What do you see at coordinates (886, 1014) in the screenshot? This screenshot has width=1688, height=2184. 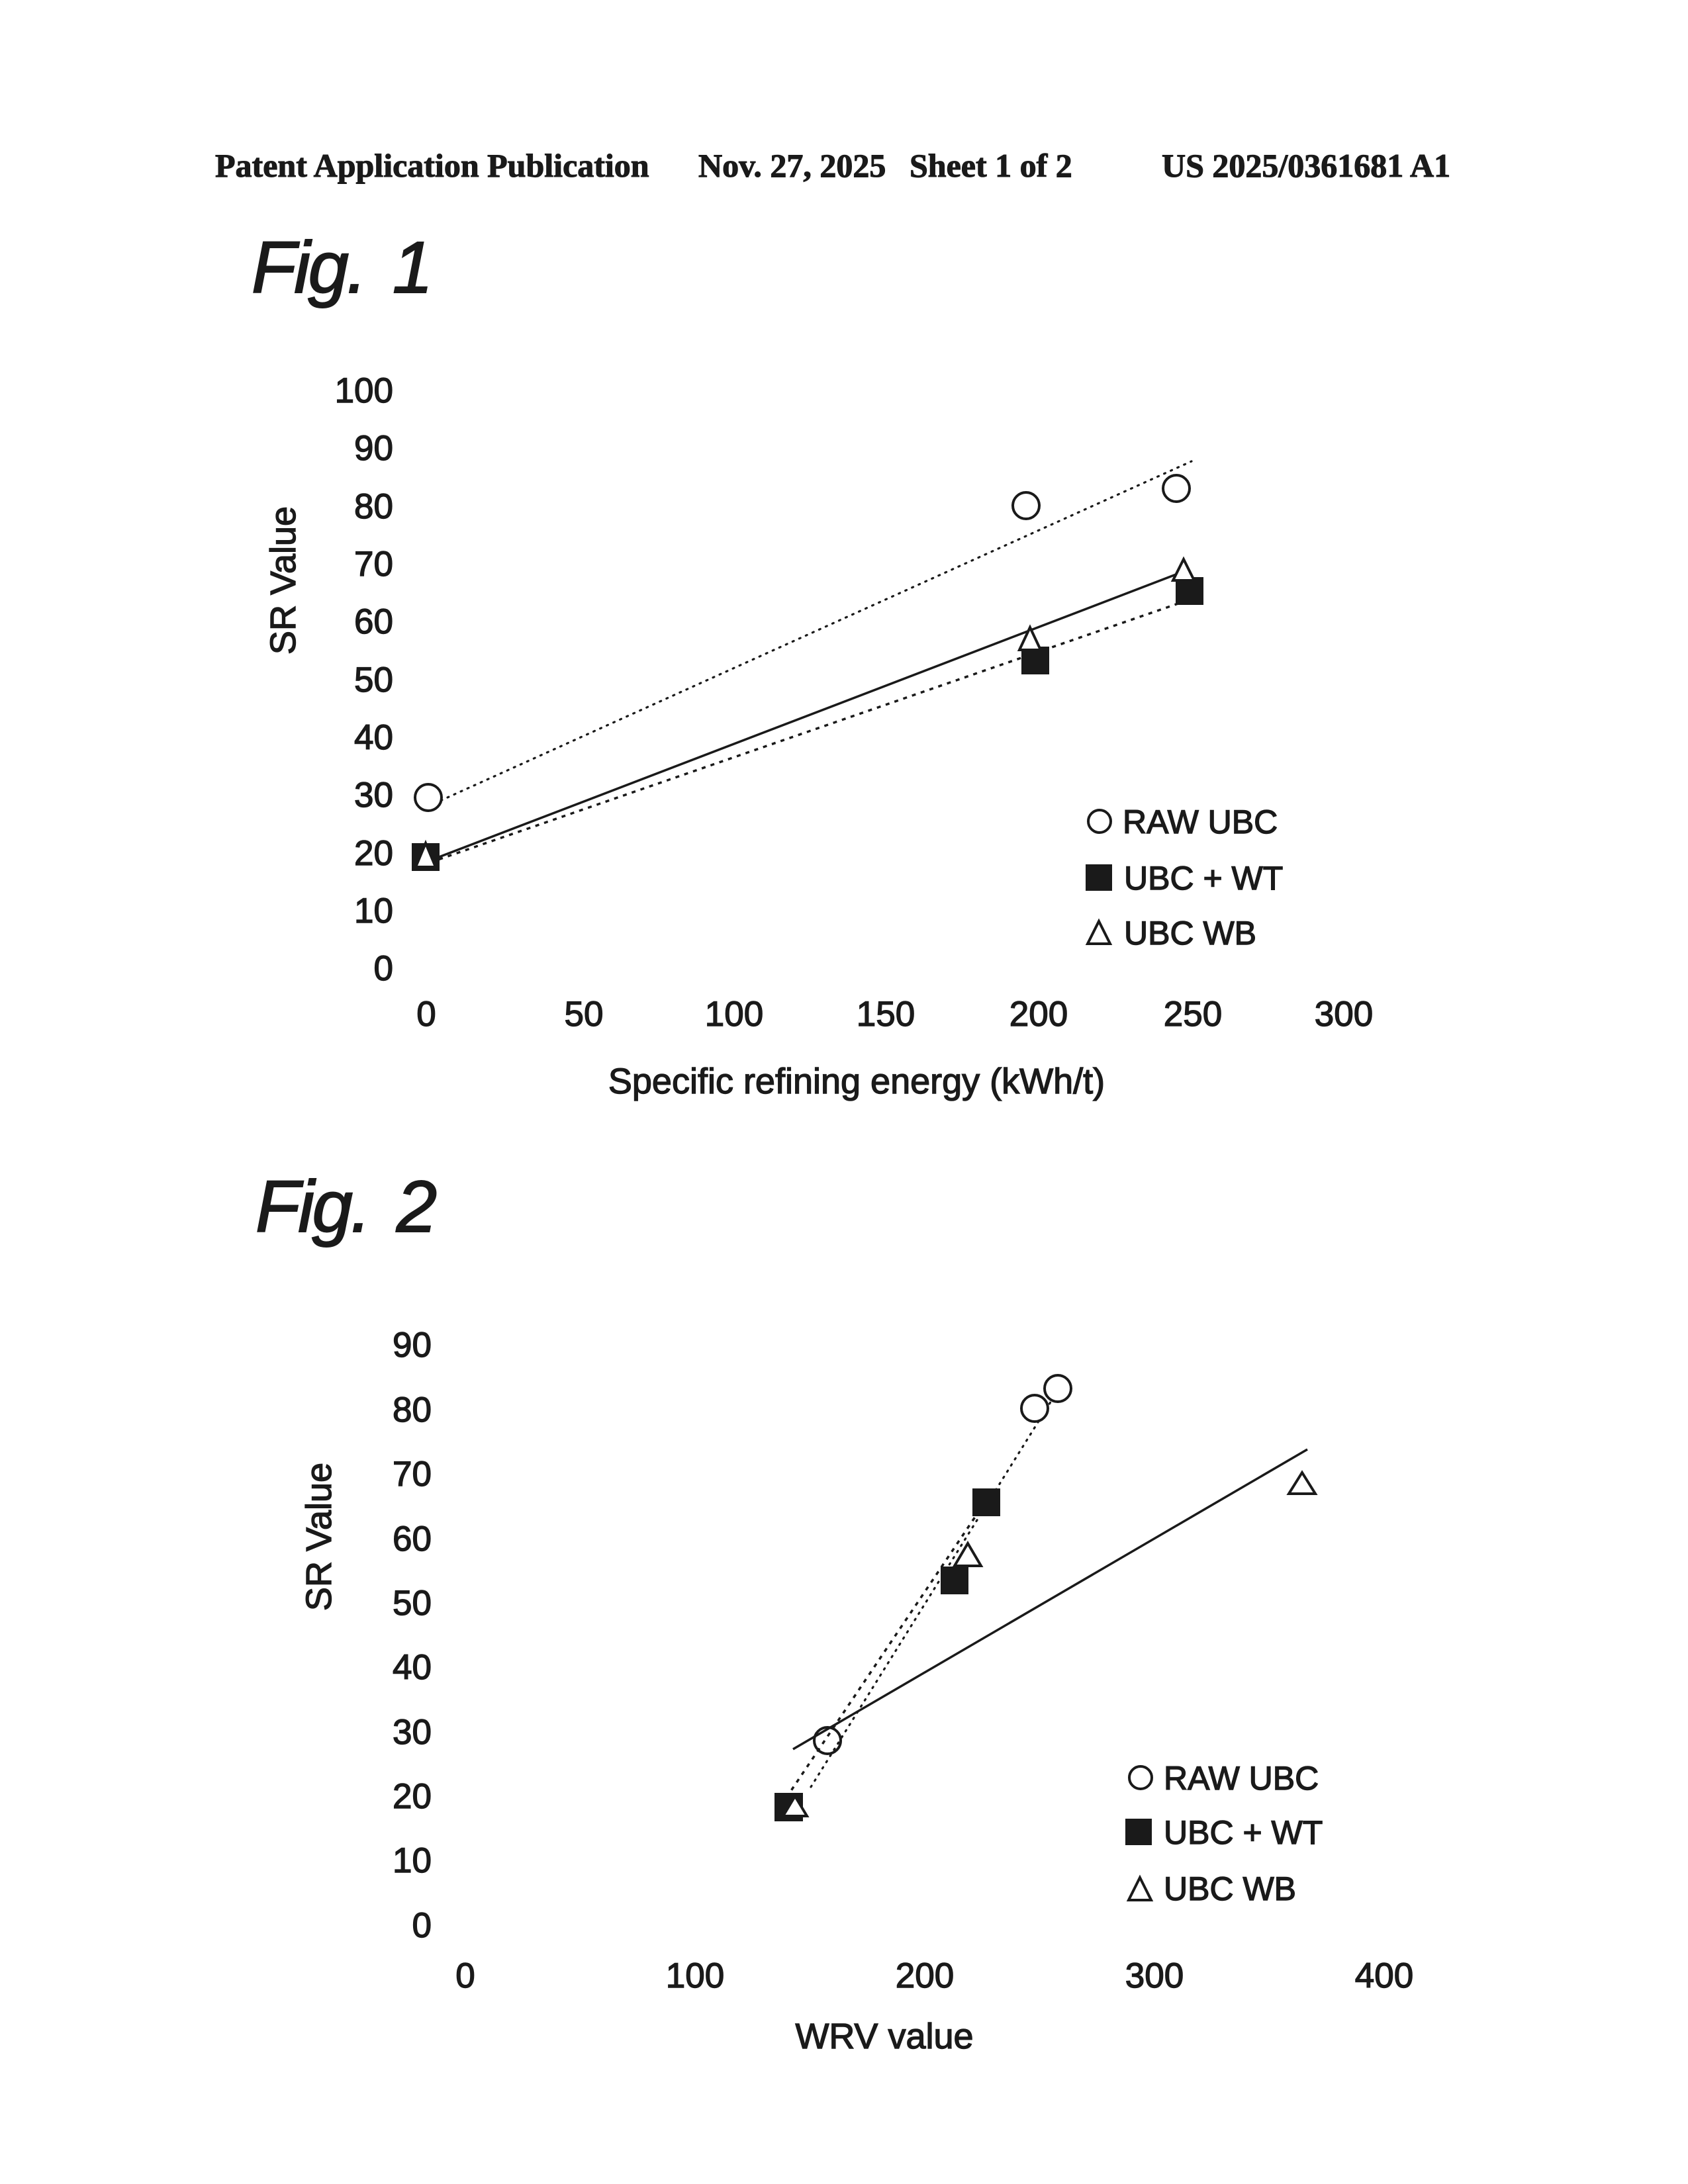 I see `svg-text: 150` at bounding box center [886, 1014].